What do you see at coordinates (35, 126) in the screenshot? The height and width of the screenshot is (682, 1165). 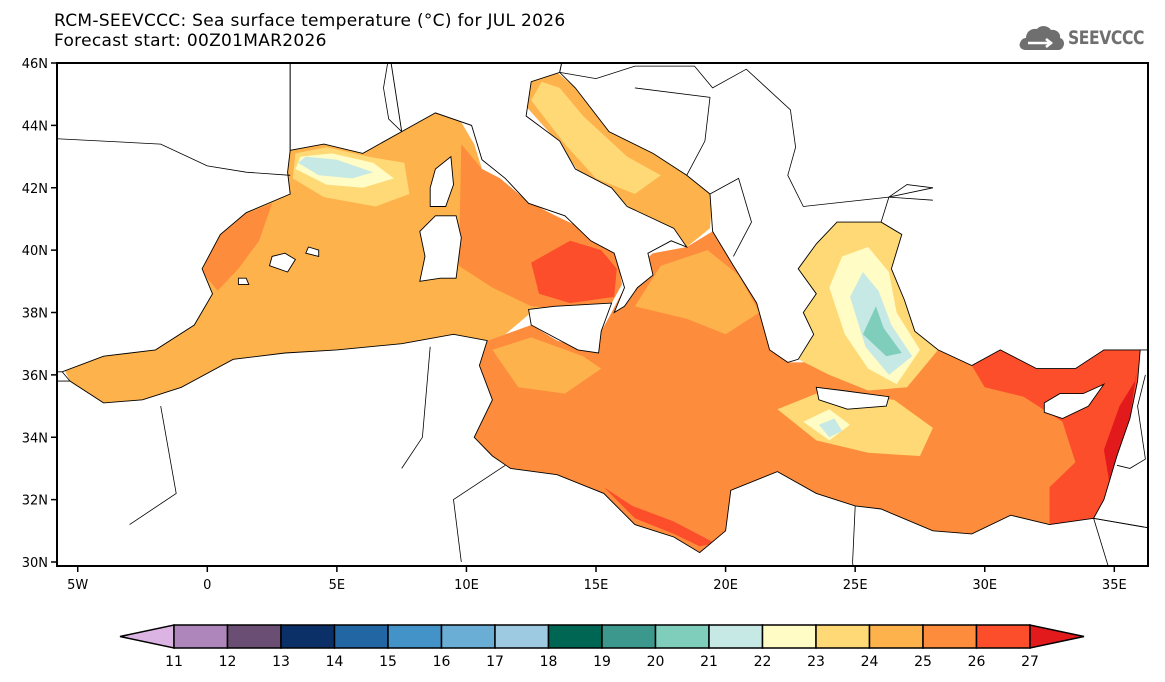 I see `y-tick-label: 44N` at bounding box center [35, 126].